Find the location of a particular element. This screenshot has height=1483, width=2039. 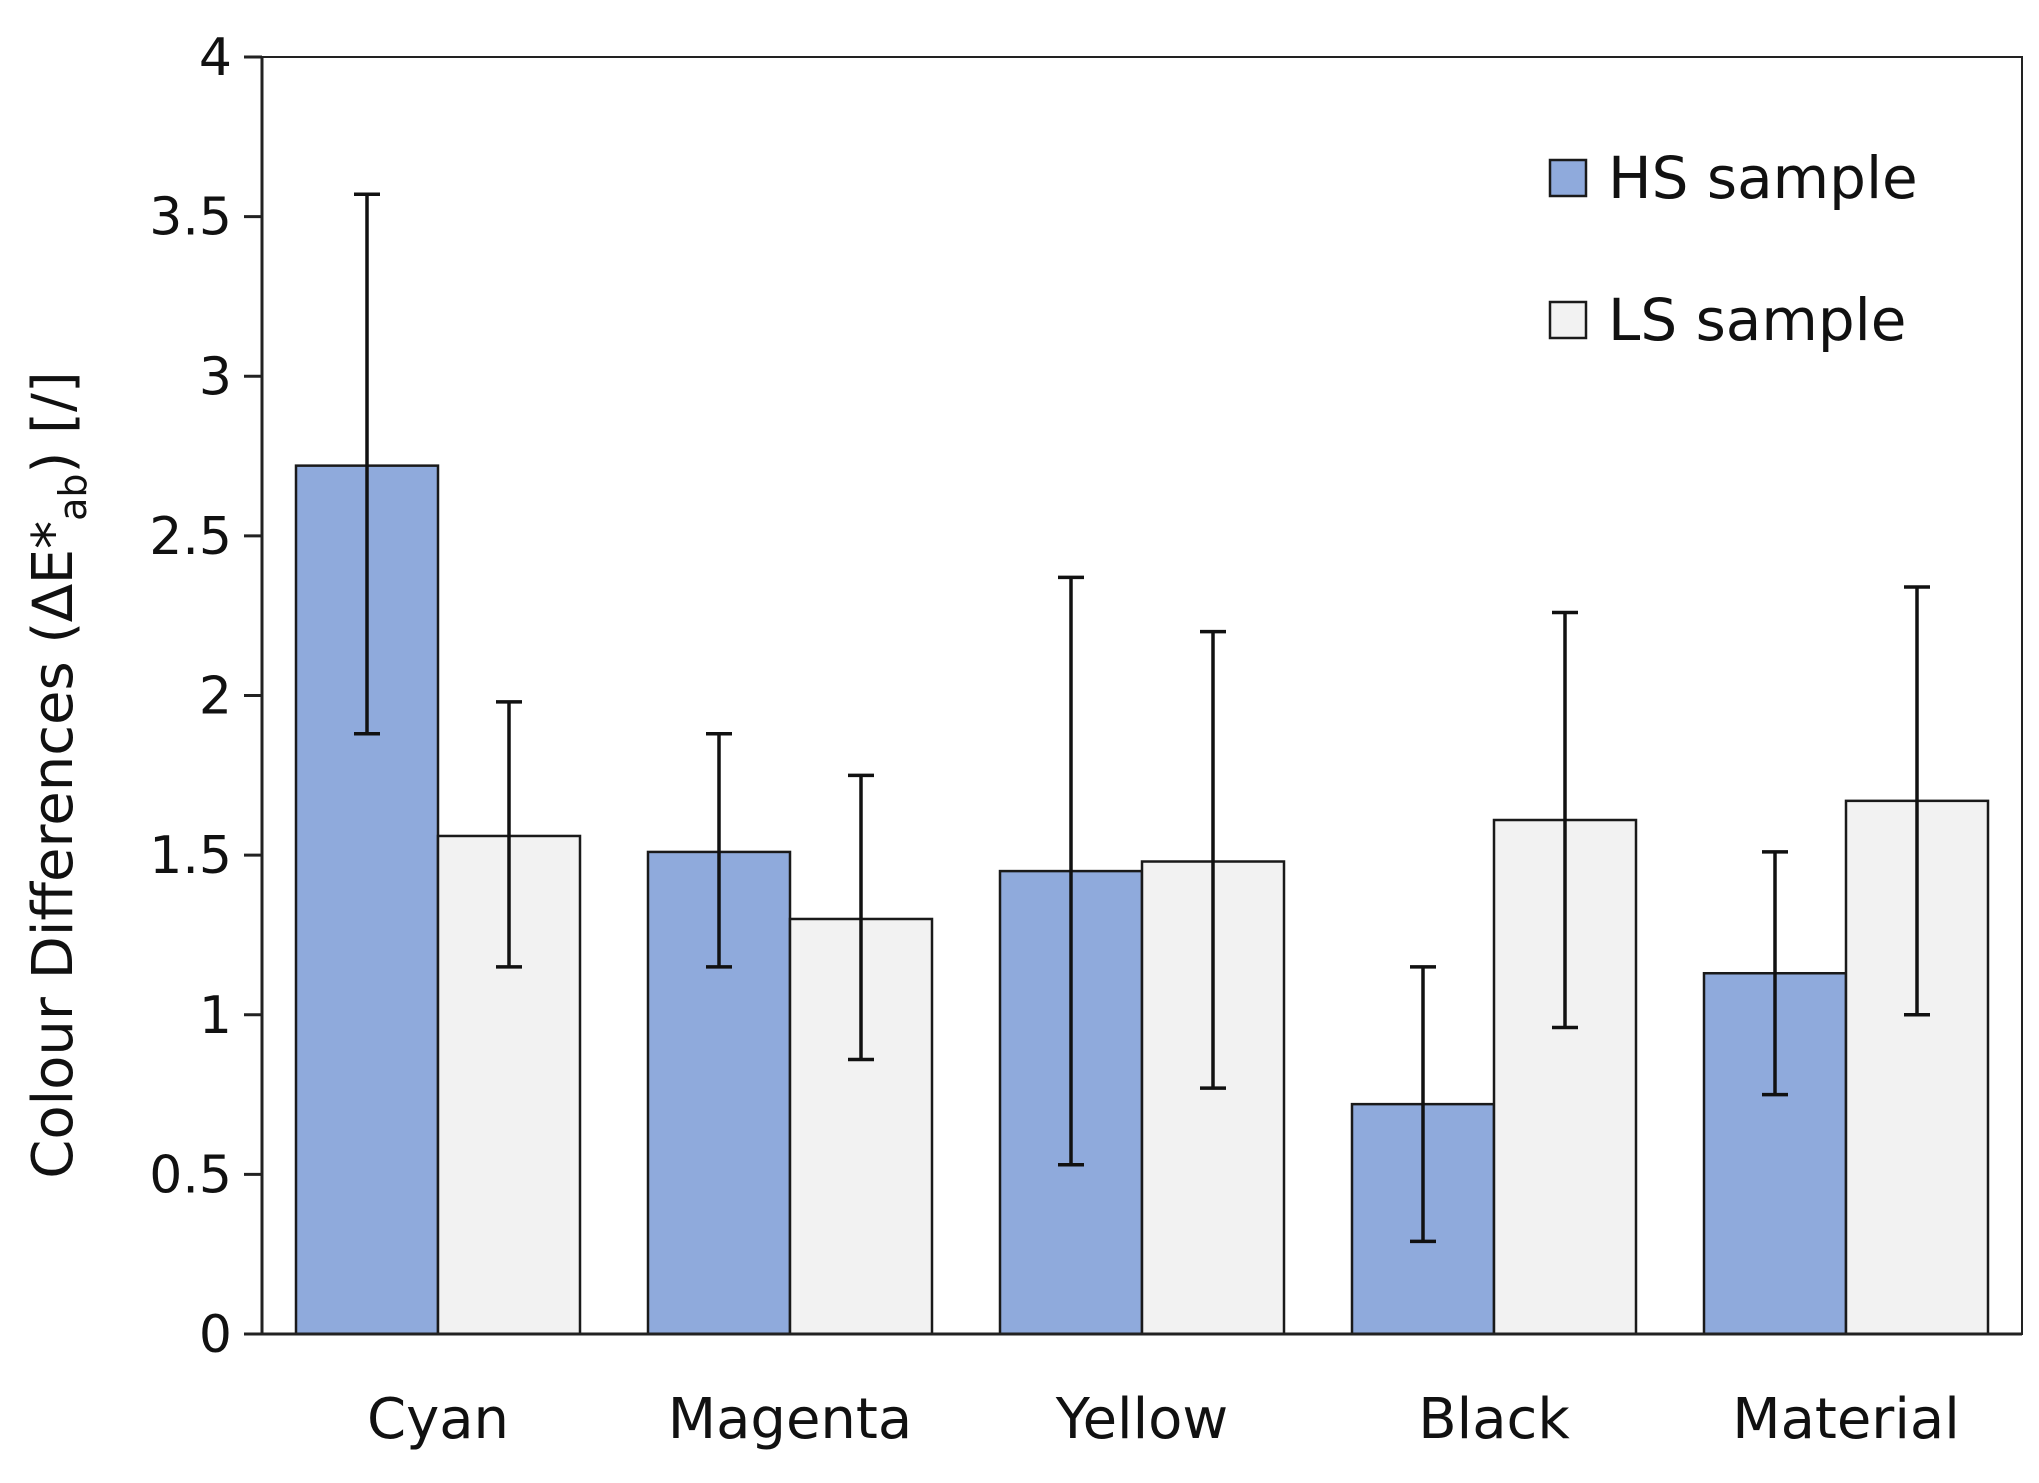

y-axis: 0 0.5 1 1.5 2 2.5 3 3.5 4 is located at coordinates (206, 696).